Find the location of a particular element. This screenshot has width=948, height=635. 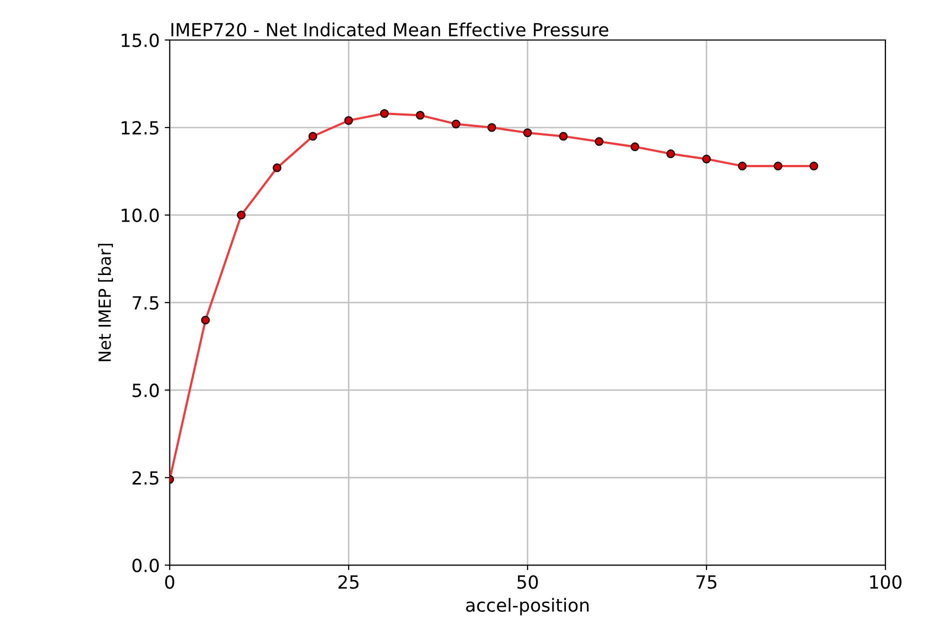

chart-title: IMEP720 - Net Indicated Mean Effective Pressure is located at coordinates (389, 29).